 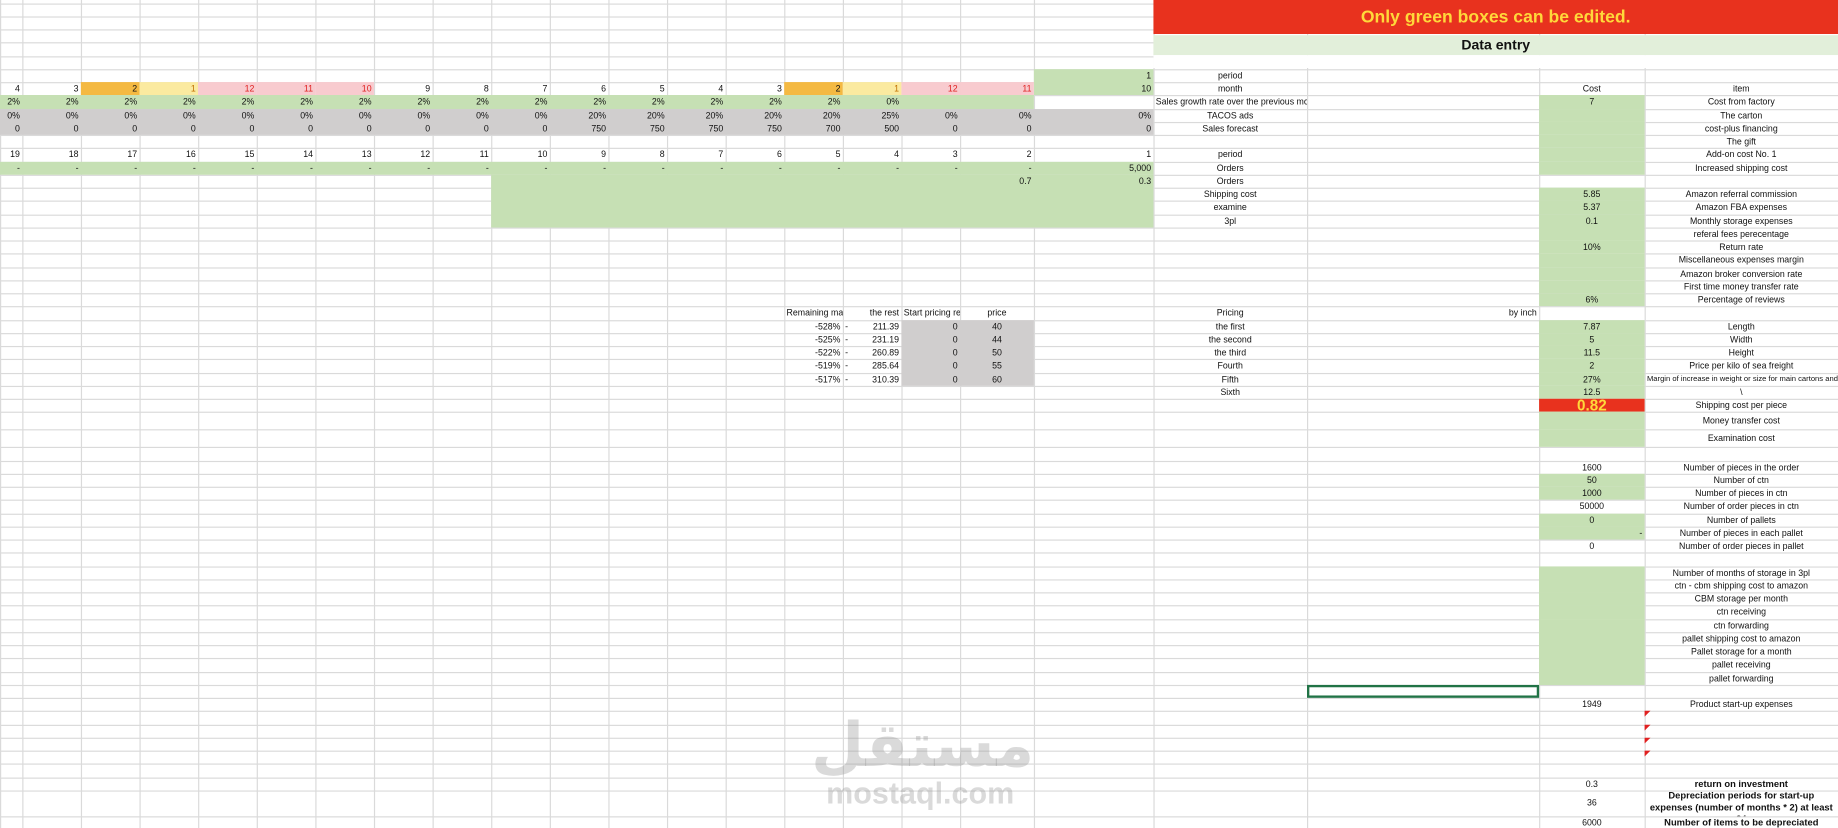 I want to click on cost-header: Cost, so click(x=1591, y=88).